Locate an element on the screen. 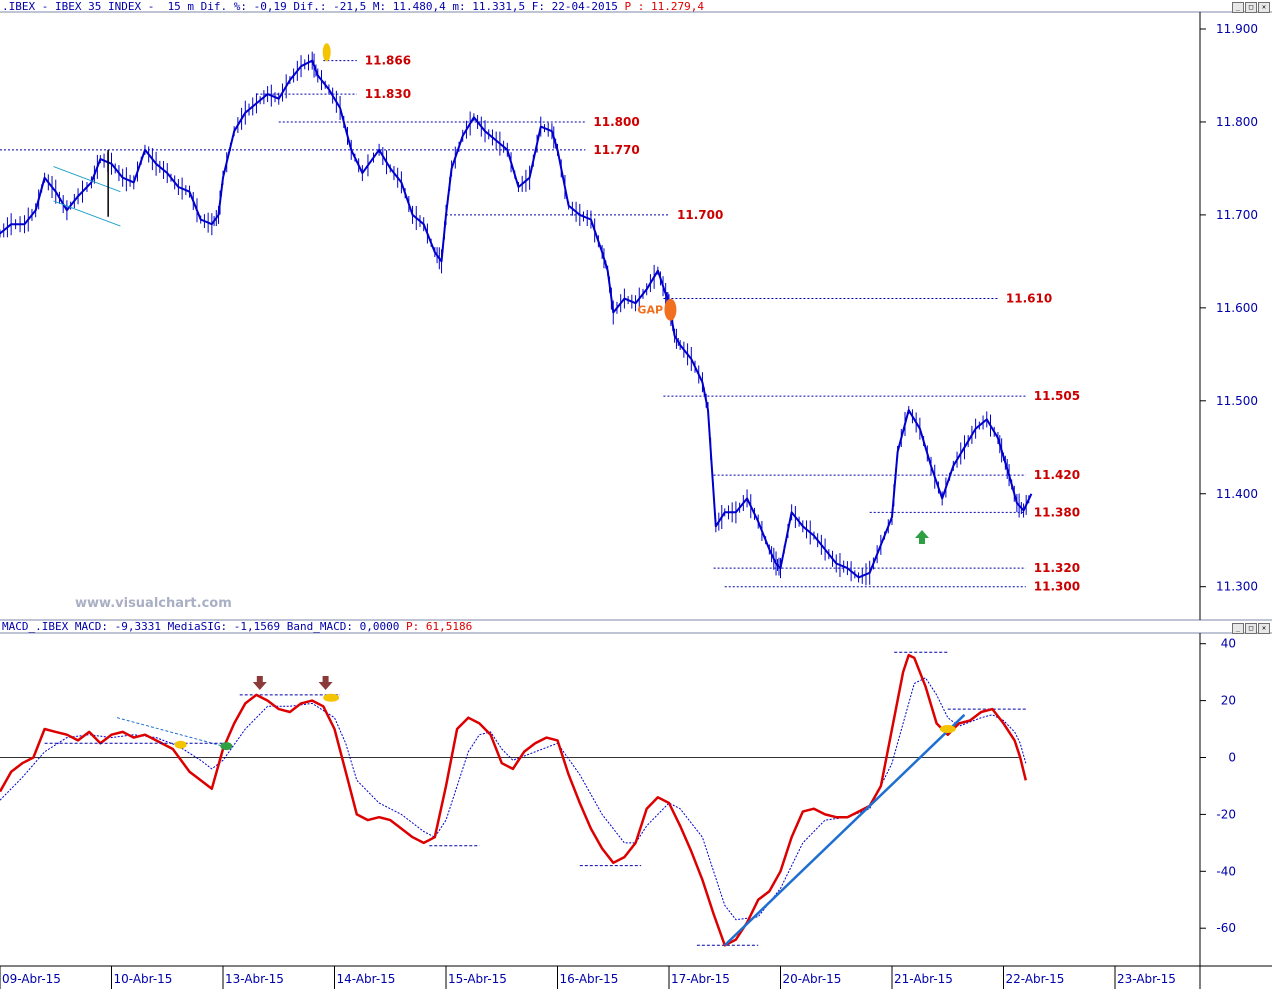 The image size is (1272, 989). macd-divergence-line is located at coordinates (170, 732).